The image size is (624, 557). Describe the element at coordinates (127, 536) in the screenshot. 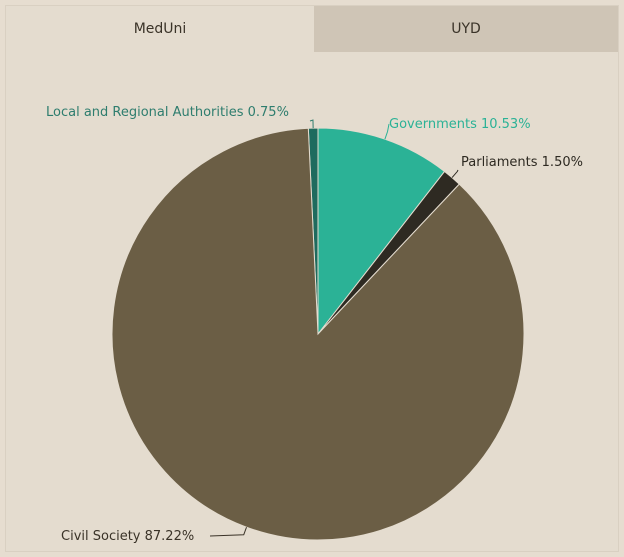

I see `data-label: Civil Society 87.22%` at that location.